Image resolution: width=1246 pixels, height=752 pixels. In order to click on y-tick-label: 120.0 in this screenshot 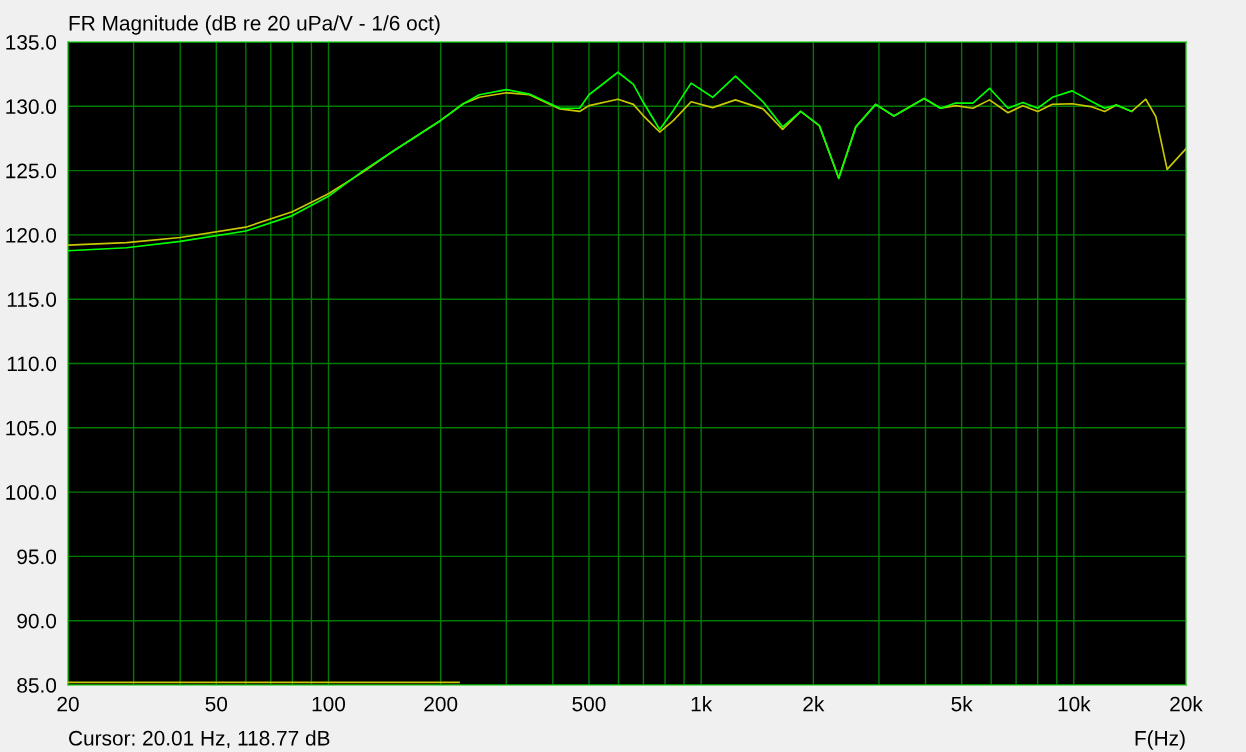, I will do `click(31, 235)`.